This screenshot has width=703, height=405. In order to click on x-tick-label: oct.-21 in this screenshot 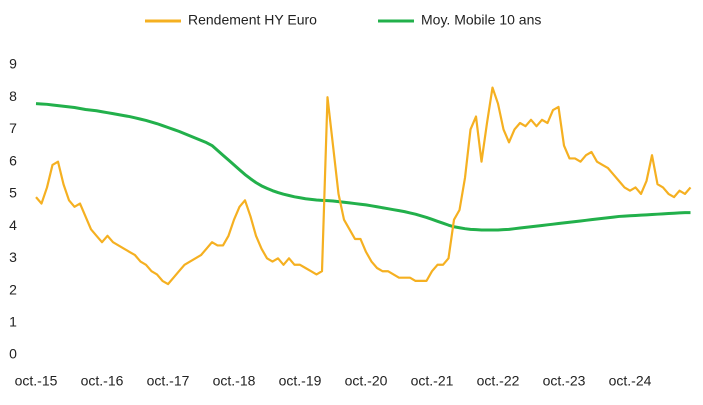, I will do `click(432, 381)`.